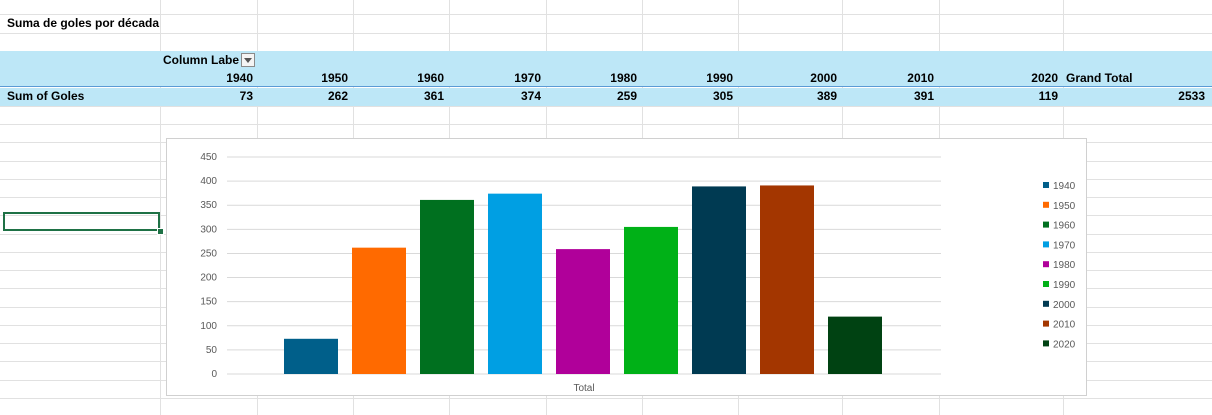  Describe the element at coordinates (1064, 285) in the screenshot. I see `legend-label-1990: 1990` at that location.